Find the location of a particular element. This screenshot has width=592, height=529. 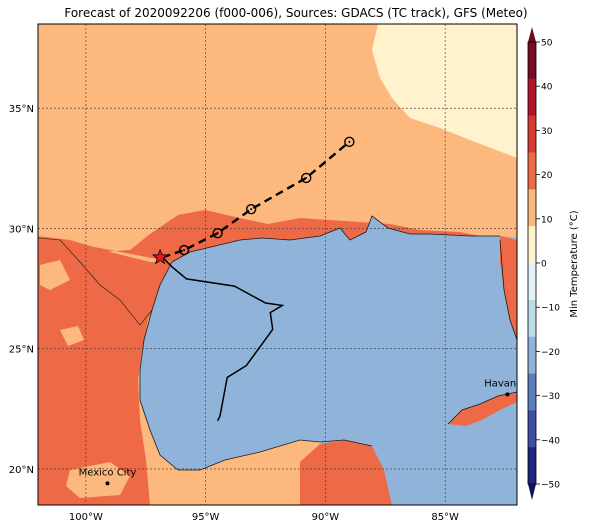

colorbar-tick-label: 50 is located at coordinates (547, 44).